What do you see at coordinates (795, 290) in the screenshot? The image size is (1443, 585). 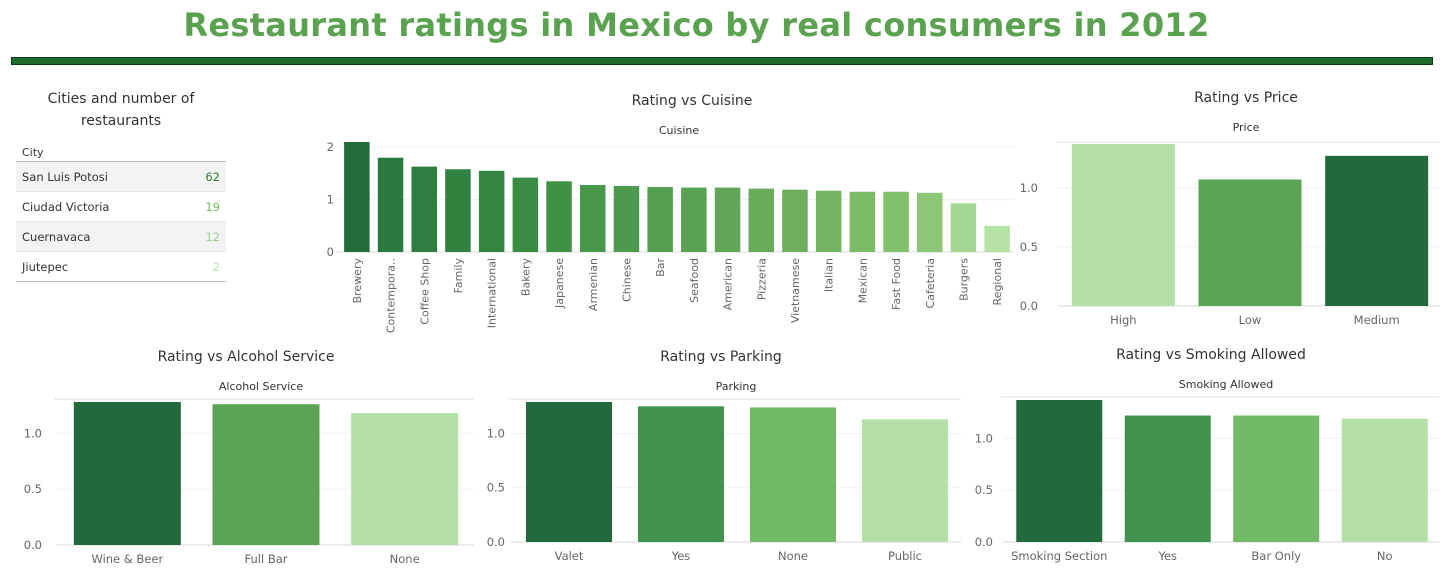 I see `x-tick-label: Vietnamese` at bounding box center [795, 290].